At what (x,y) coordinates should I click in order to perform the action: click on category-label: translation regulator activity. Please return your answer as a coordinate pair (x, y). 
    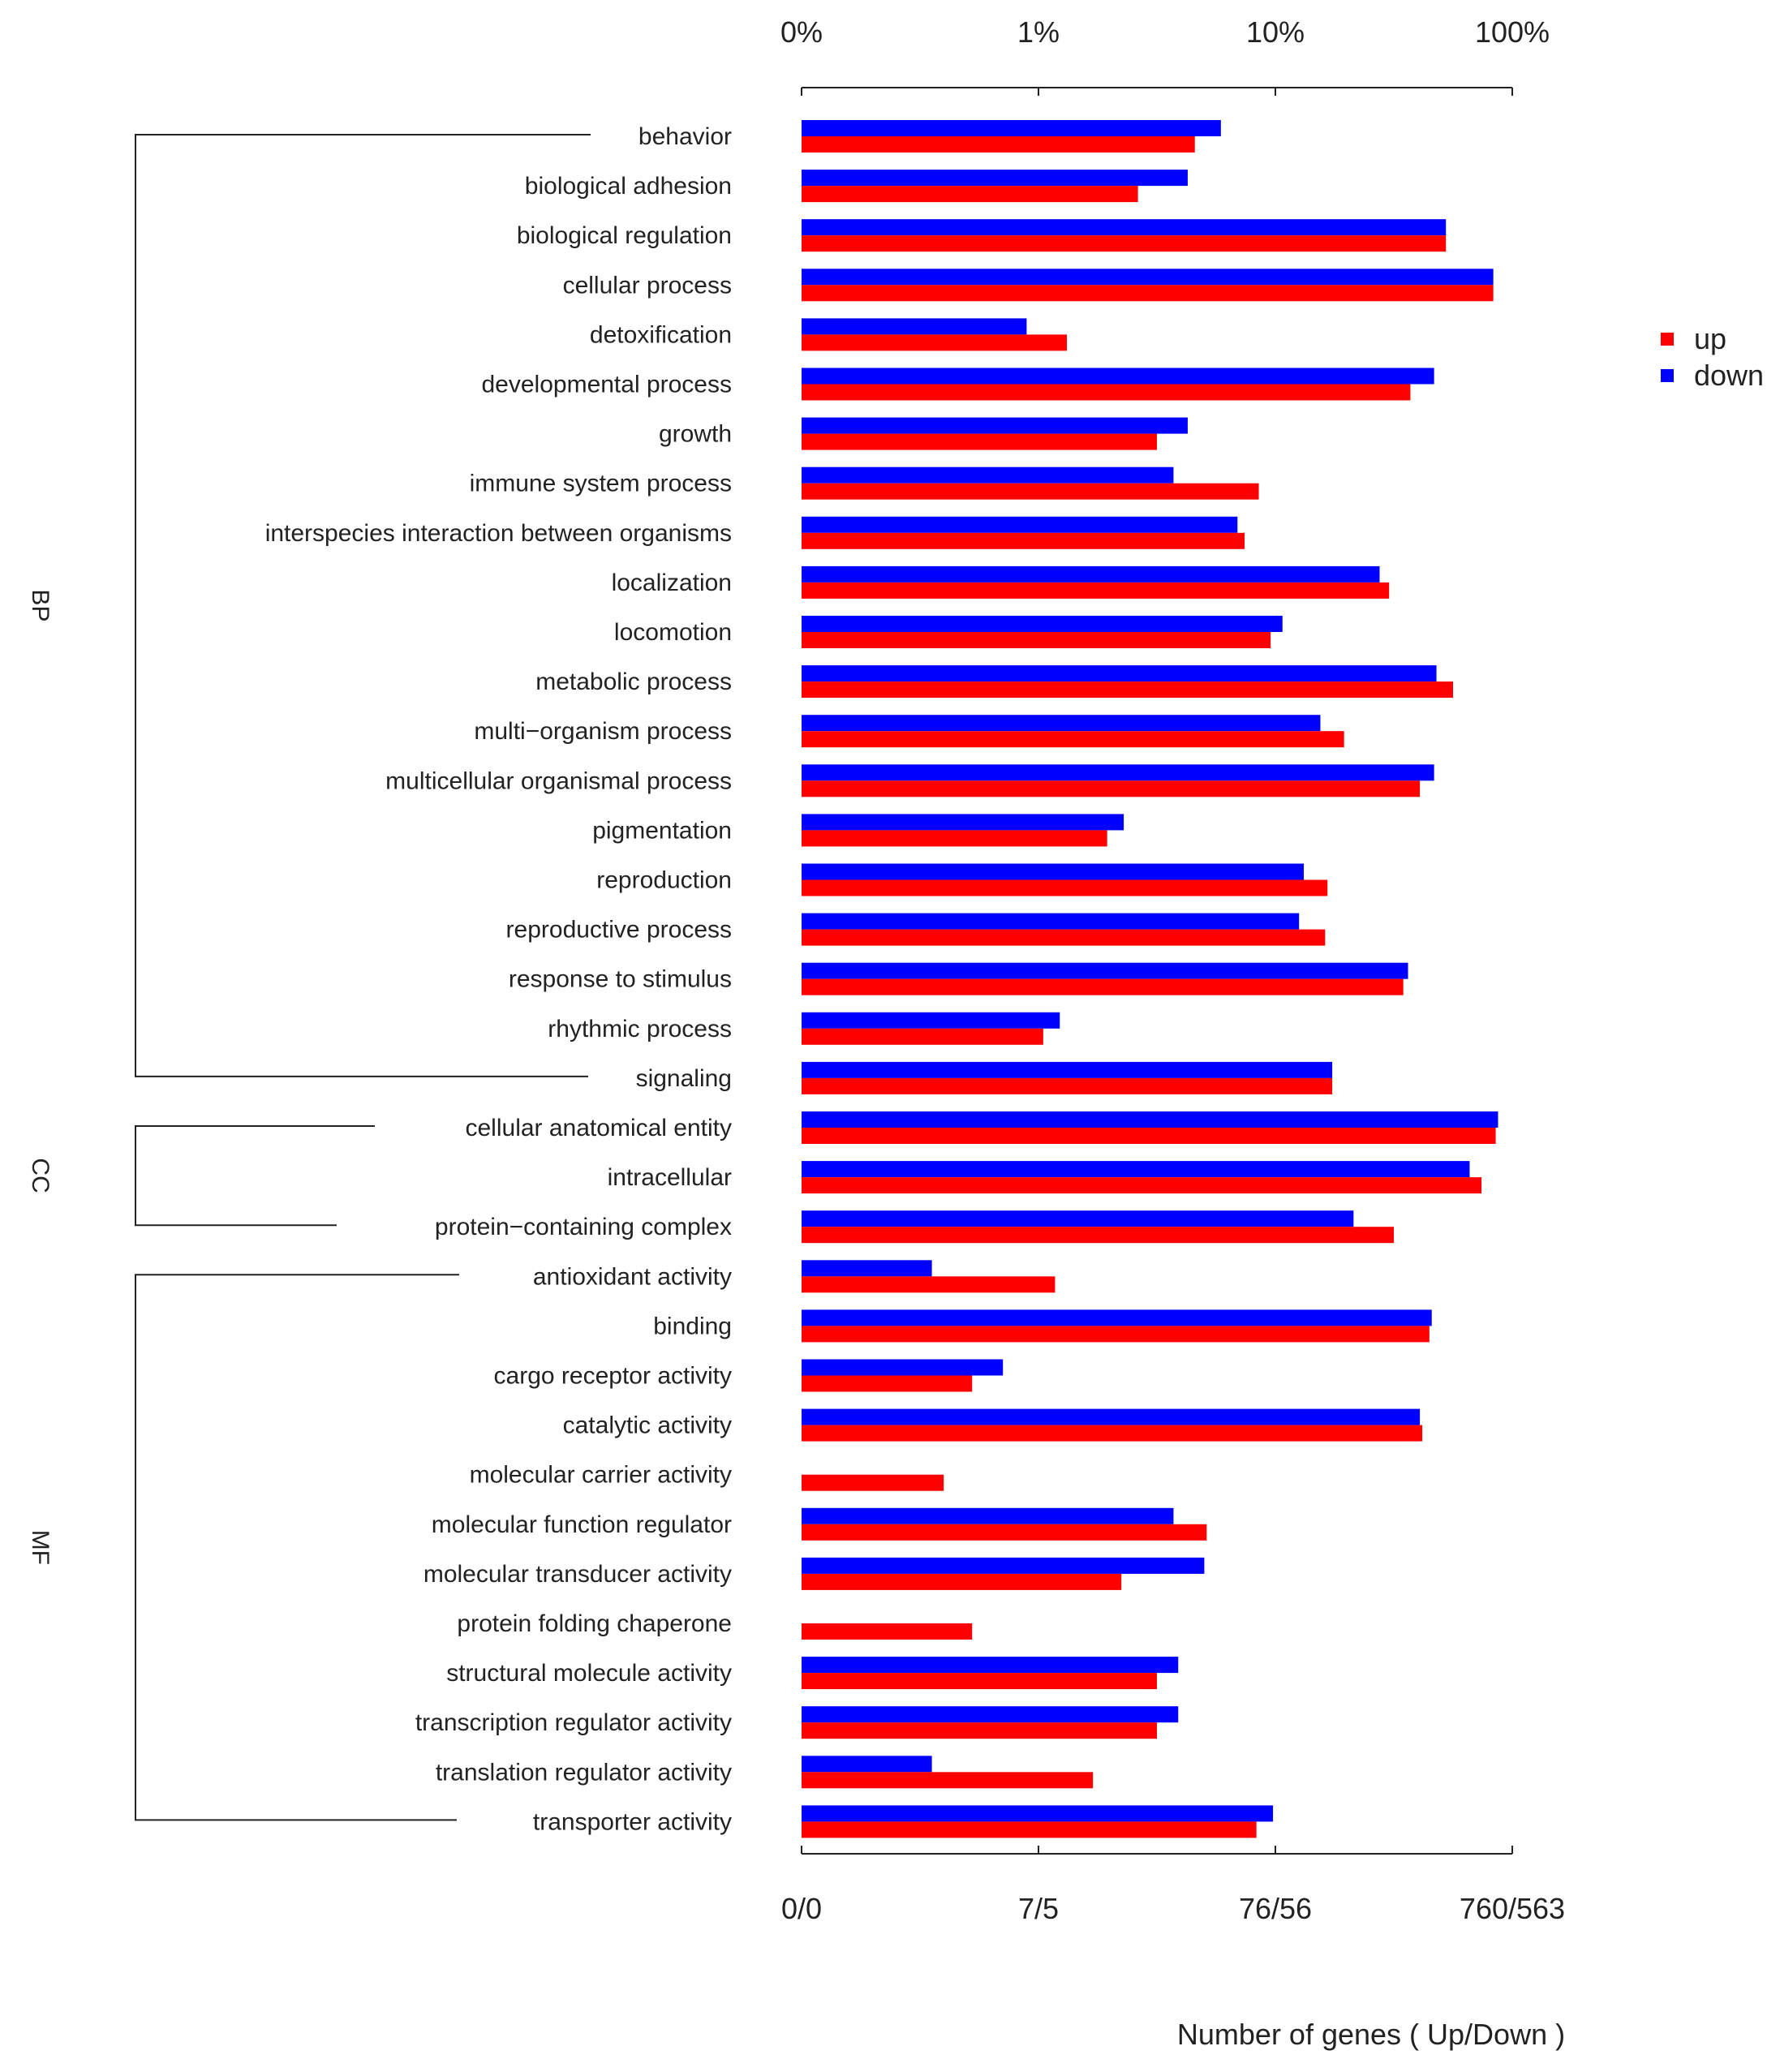
    Looking at the image, I should click on (584, 1772).